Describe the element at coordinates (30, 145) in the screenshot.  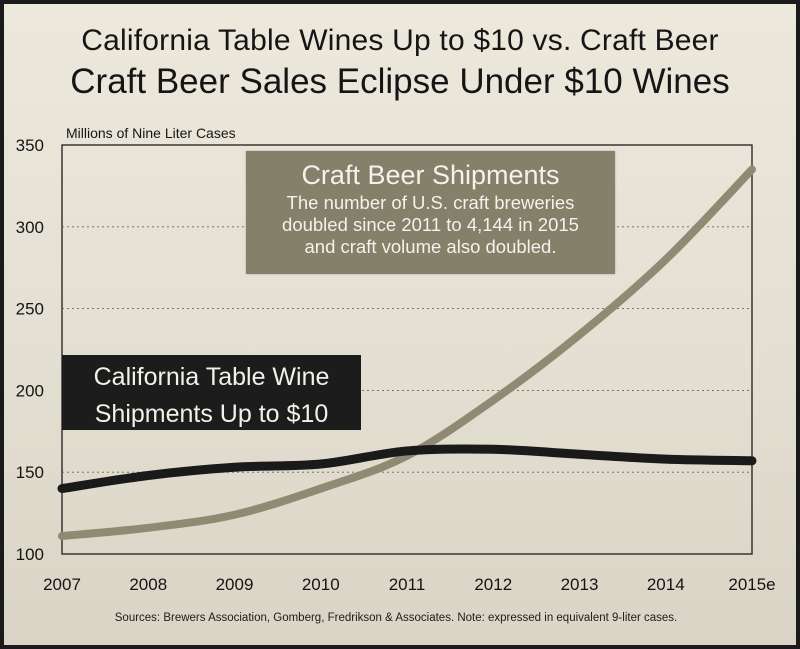
I see `y-tick-label: 350` at that location.